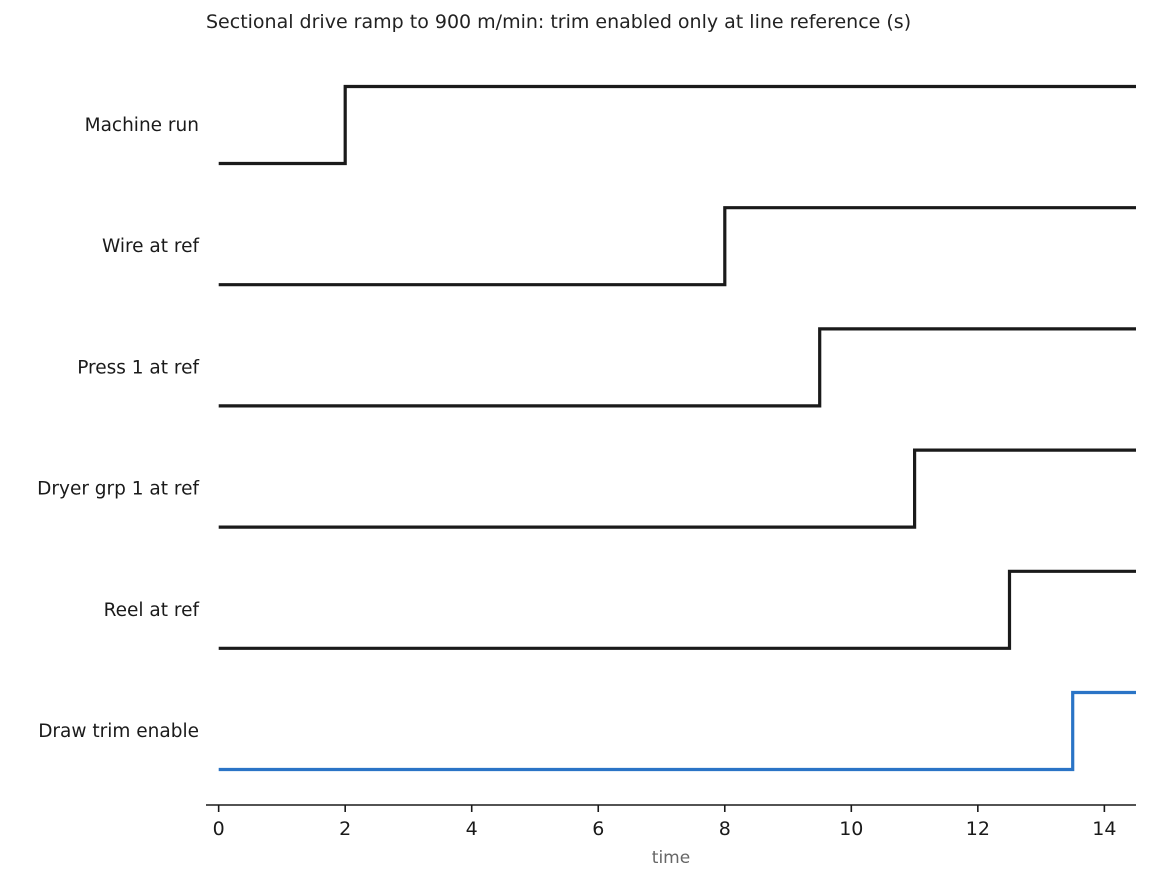  I want to click on x-tick-label: 14, so click(1104, 829).